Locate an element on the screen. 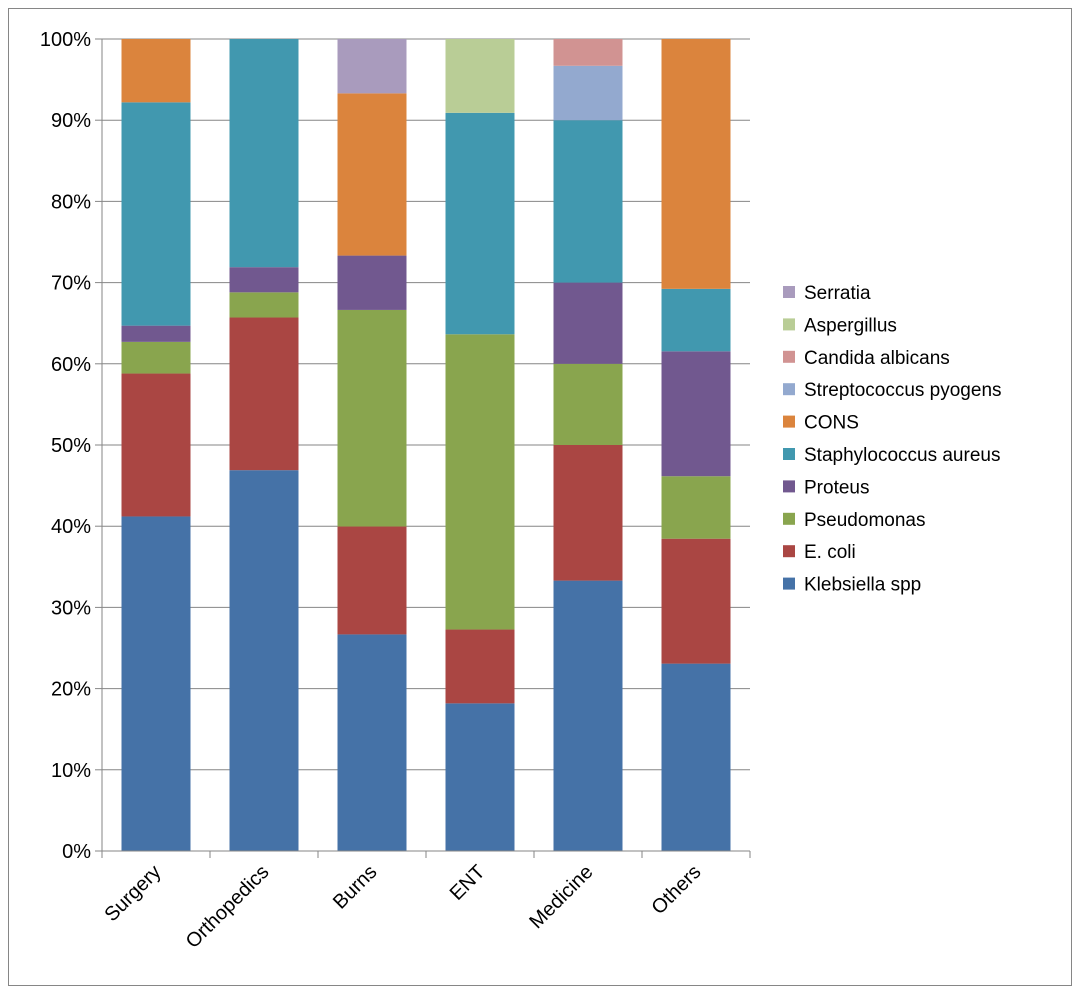 This screenshot has width=1081, height=994. legend-label: Aspergillus is located at coordinates (850, 325).